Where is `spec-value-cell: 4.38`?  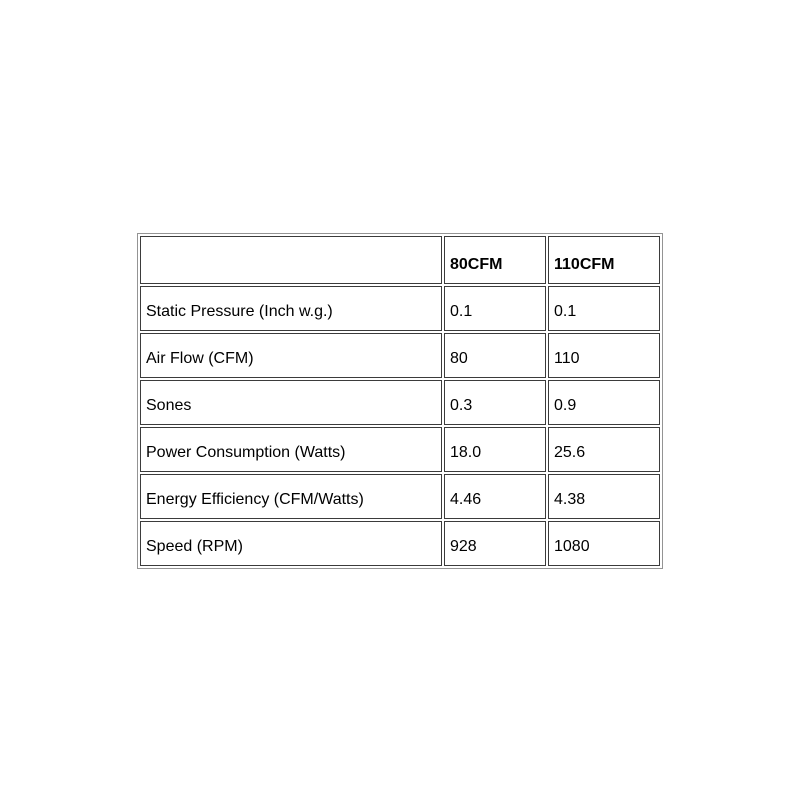
spec-value-cell: 4.38 is located at coordinates (604, 496).